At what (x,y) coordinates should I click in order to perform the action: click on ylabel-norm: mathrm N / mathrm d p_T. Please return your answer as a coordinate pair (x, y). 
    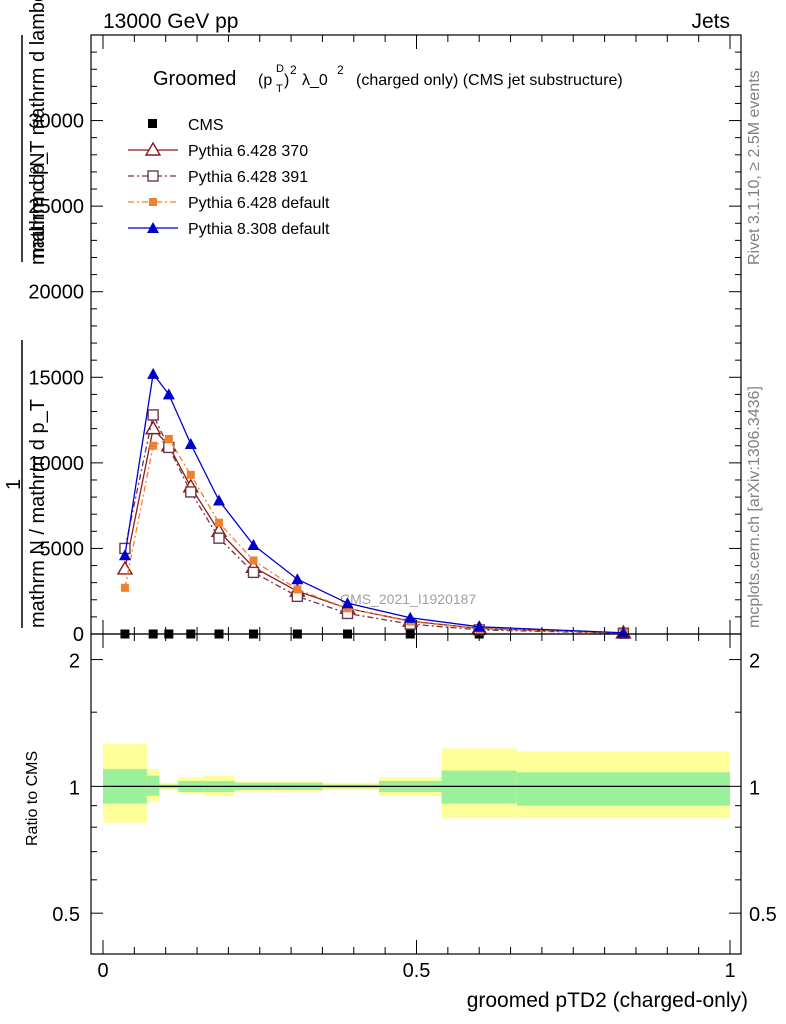
    Looking at the image, I should click on (38, 513).